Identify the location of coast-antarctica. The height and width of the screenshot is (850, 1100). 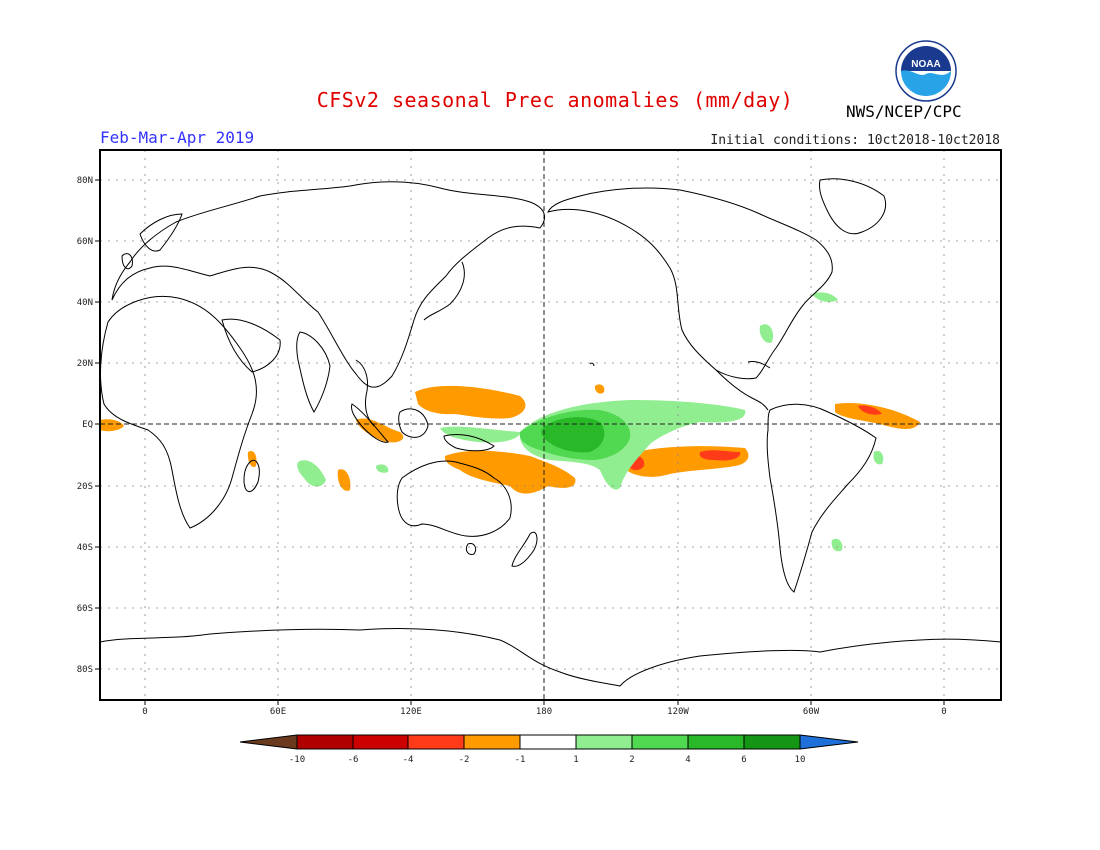
(550, 657).